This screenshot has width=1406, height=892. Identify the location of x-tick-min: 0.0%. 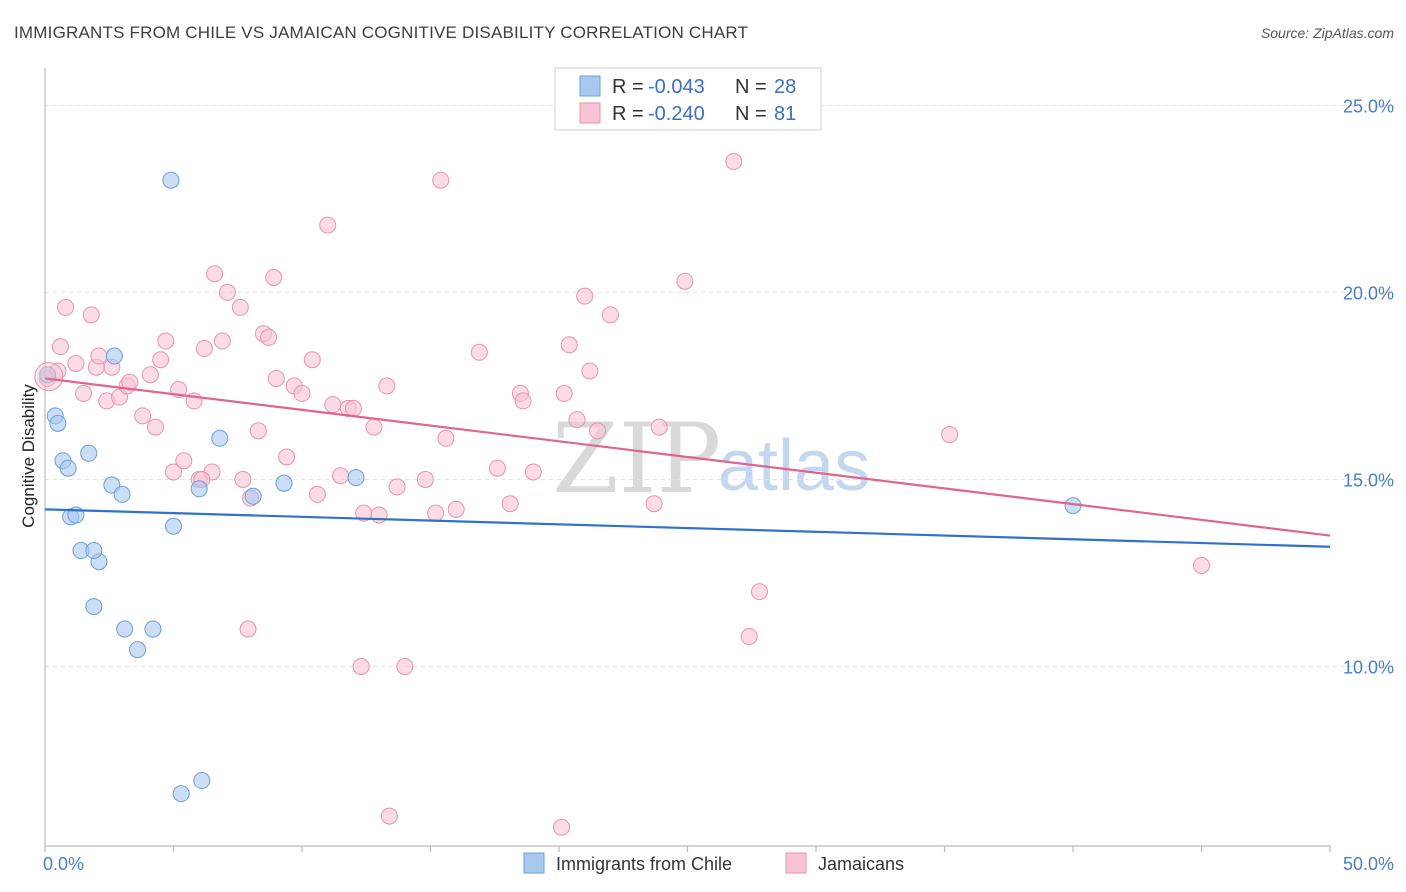
(63, 864).